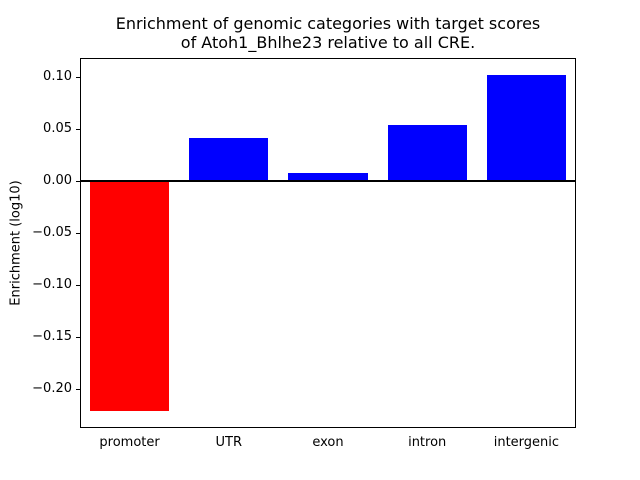 The width and height of the screenshot is (640, 480). I want to click on zero-axis-line, so click(328, 180).